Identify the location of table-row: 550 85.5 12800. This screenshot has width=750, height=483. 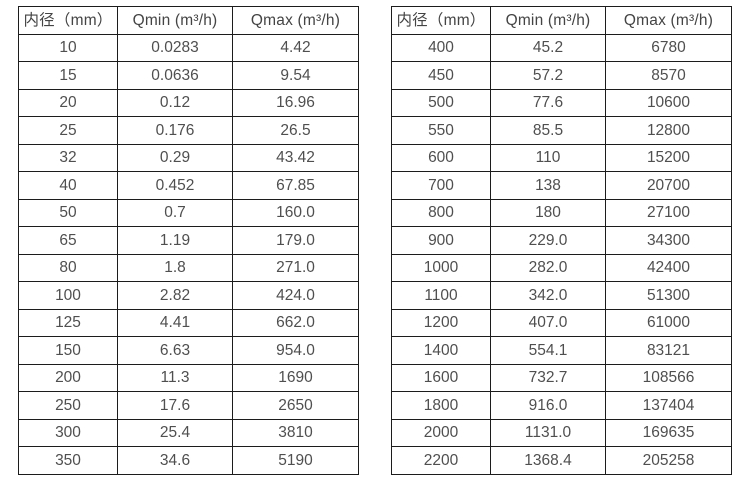
(561, 130).